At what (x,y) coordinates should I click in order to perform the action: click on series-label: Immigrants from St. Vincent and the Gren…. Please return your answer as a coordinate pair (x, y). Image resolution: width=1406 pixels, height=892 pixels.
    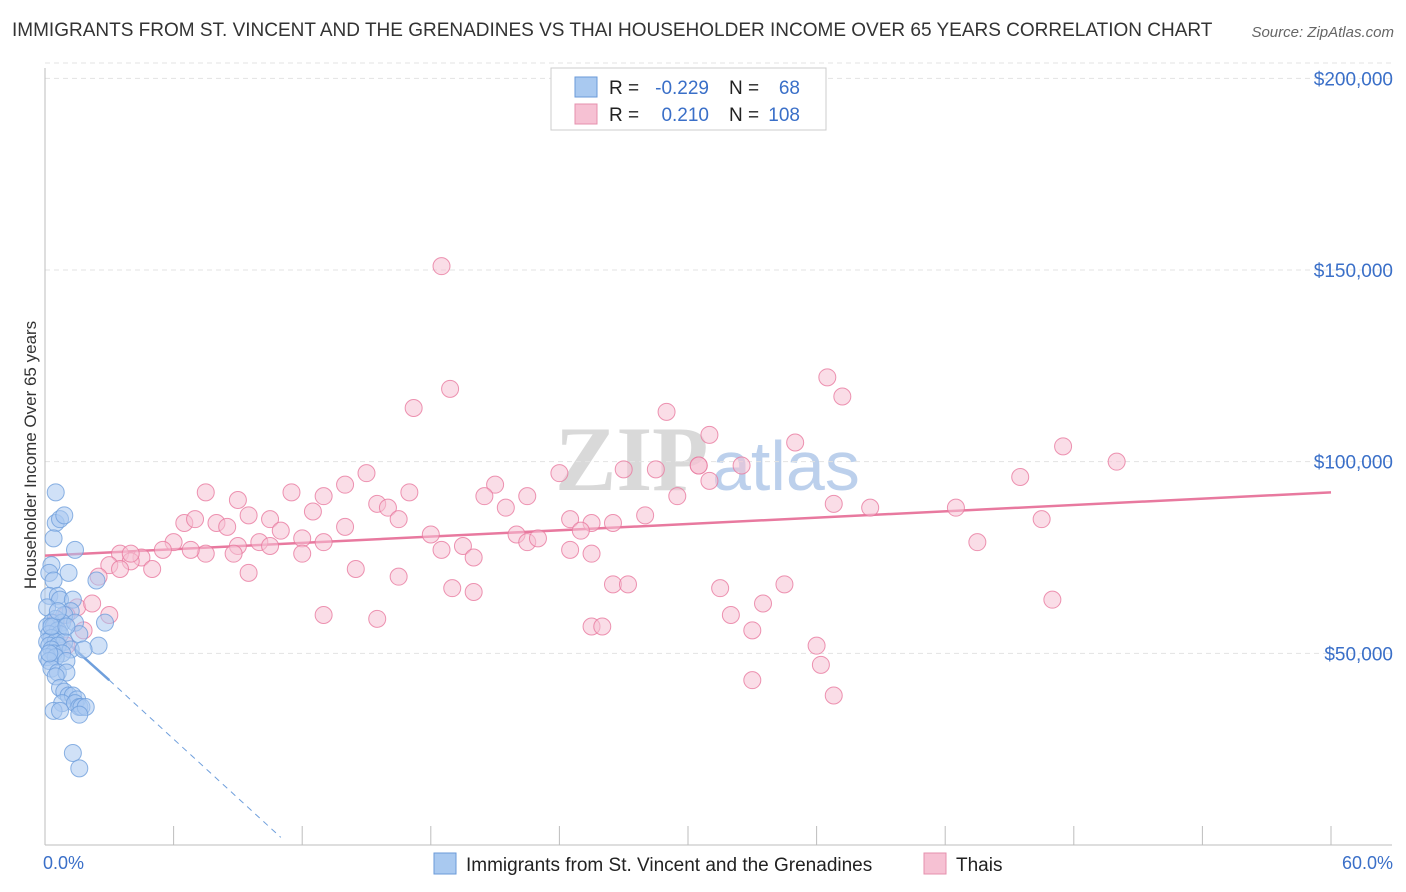
    Looking at the image, I should click on (669, 865).